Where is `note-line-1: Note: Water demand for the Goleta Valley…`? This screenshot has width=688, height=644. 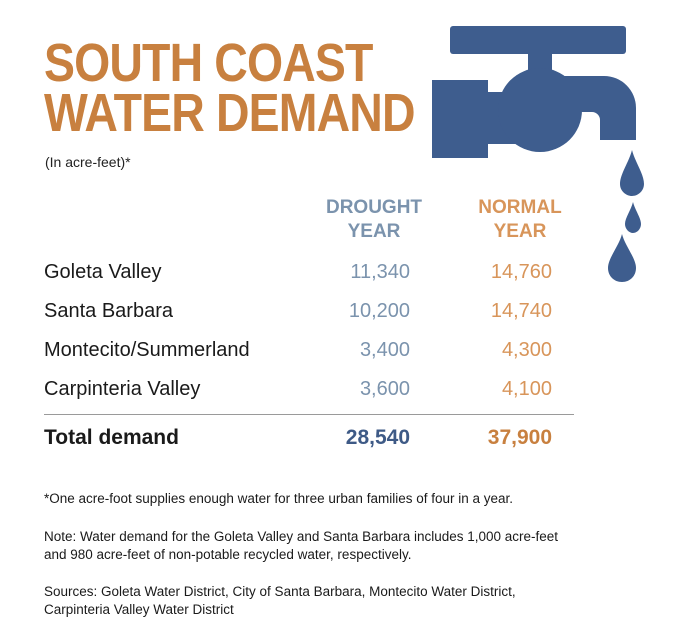
note-line-1: Note: Water demand for the Goleta Valley… is located at coordinates (301, 536).